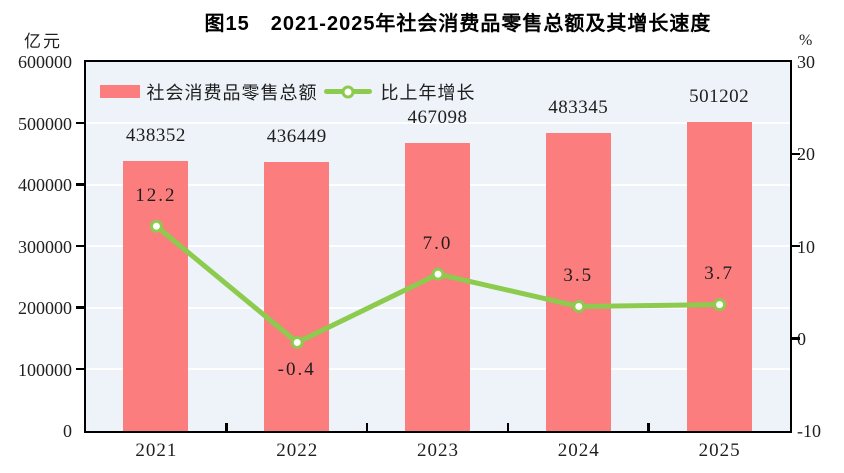 Image resolution: width=844 pixels, height=473 pixels. Describe the element at coordinates (155, 135) in the screenshot. I see `bar-value-label: 438352` at that location.